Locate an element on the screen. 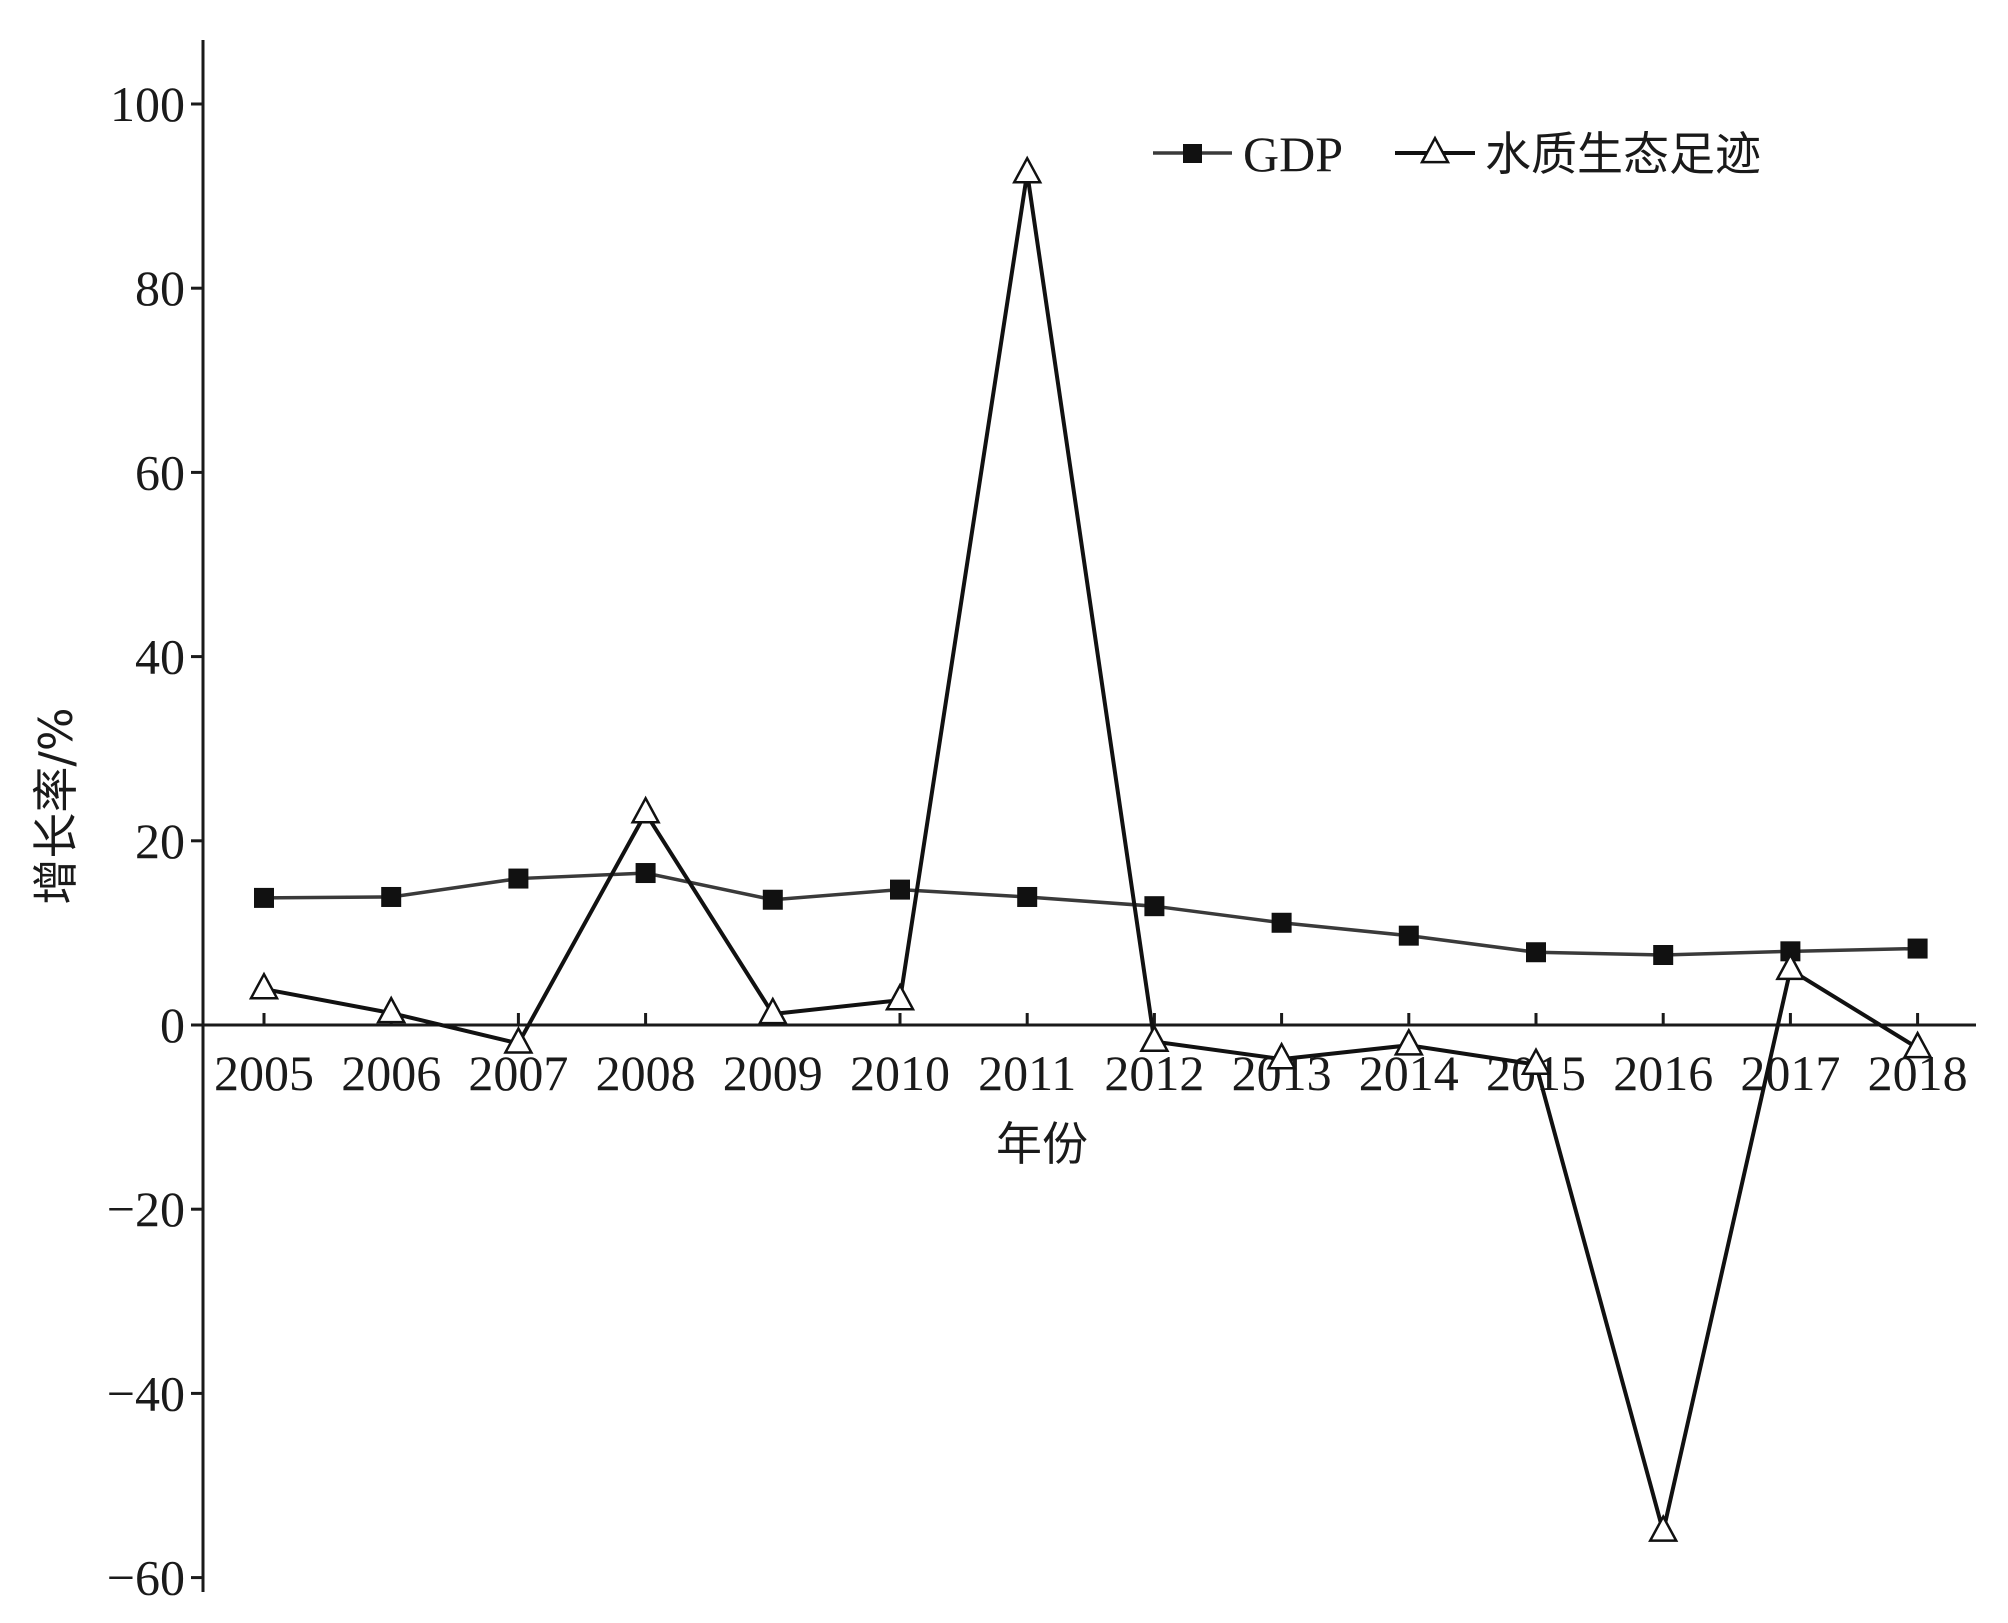 The width and height of the screenshot is (2008, 1623). x-tick-label: 2007 is located at coordinates (518, 1073).